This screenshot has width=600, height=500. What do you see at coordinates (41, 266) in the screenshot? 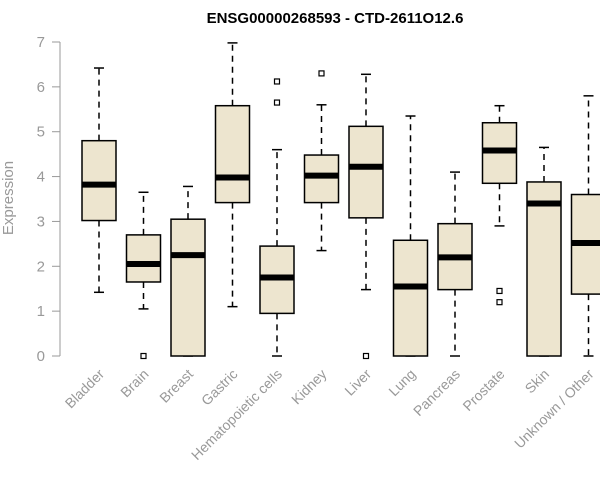
I see `y-tick-label: 2` at bounding box center [41, 266].